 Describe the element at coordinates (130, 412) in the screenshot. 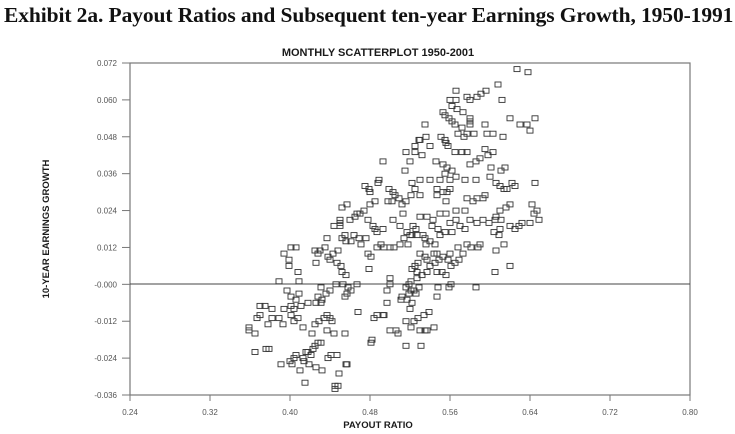

I see `x-tick-label: 0.24` at that location.